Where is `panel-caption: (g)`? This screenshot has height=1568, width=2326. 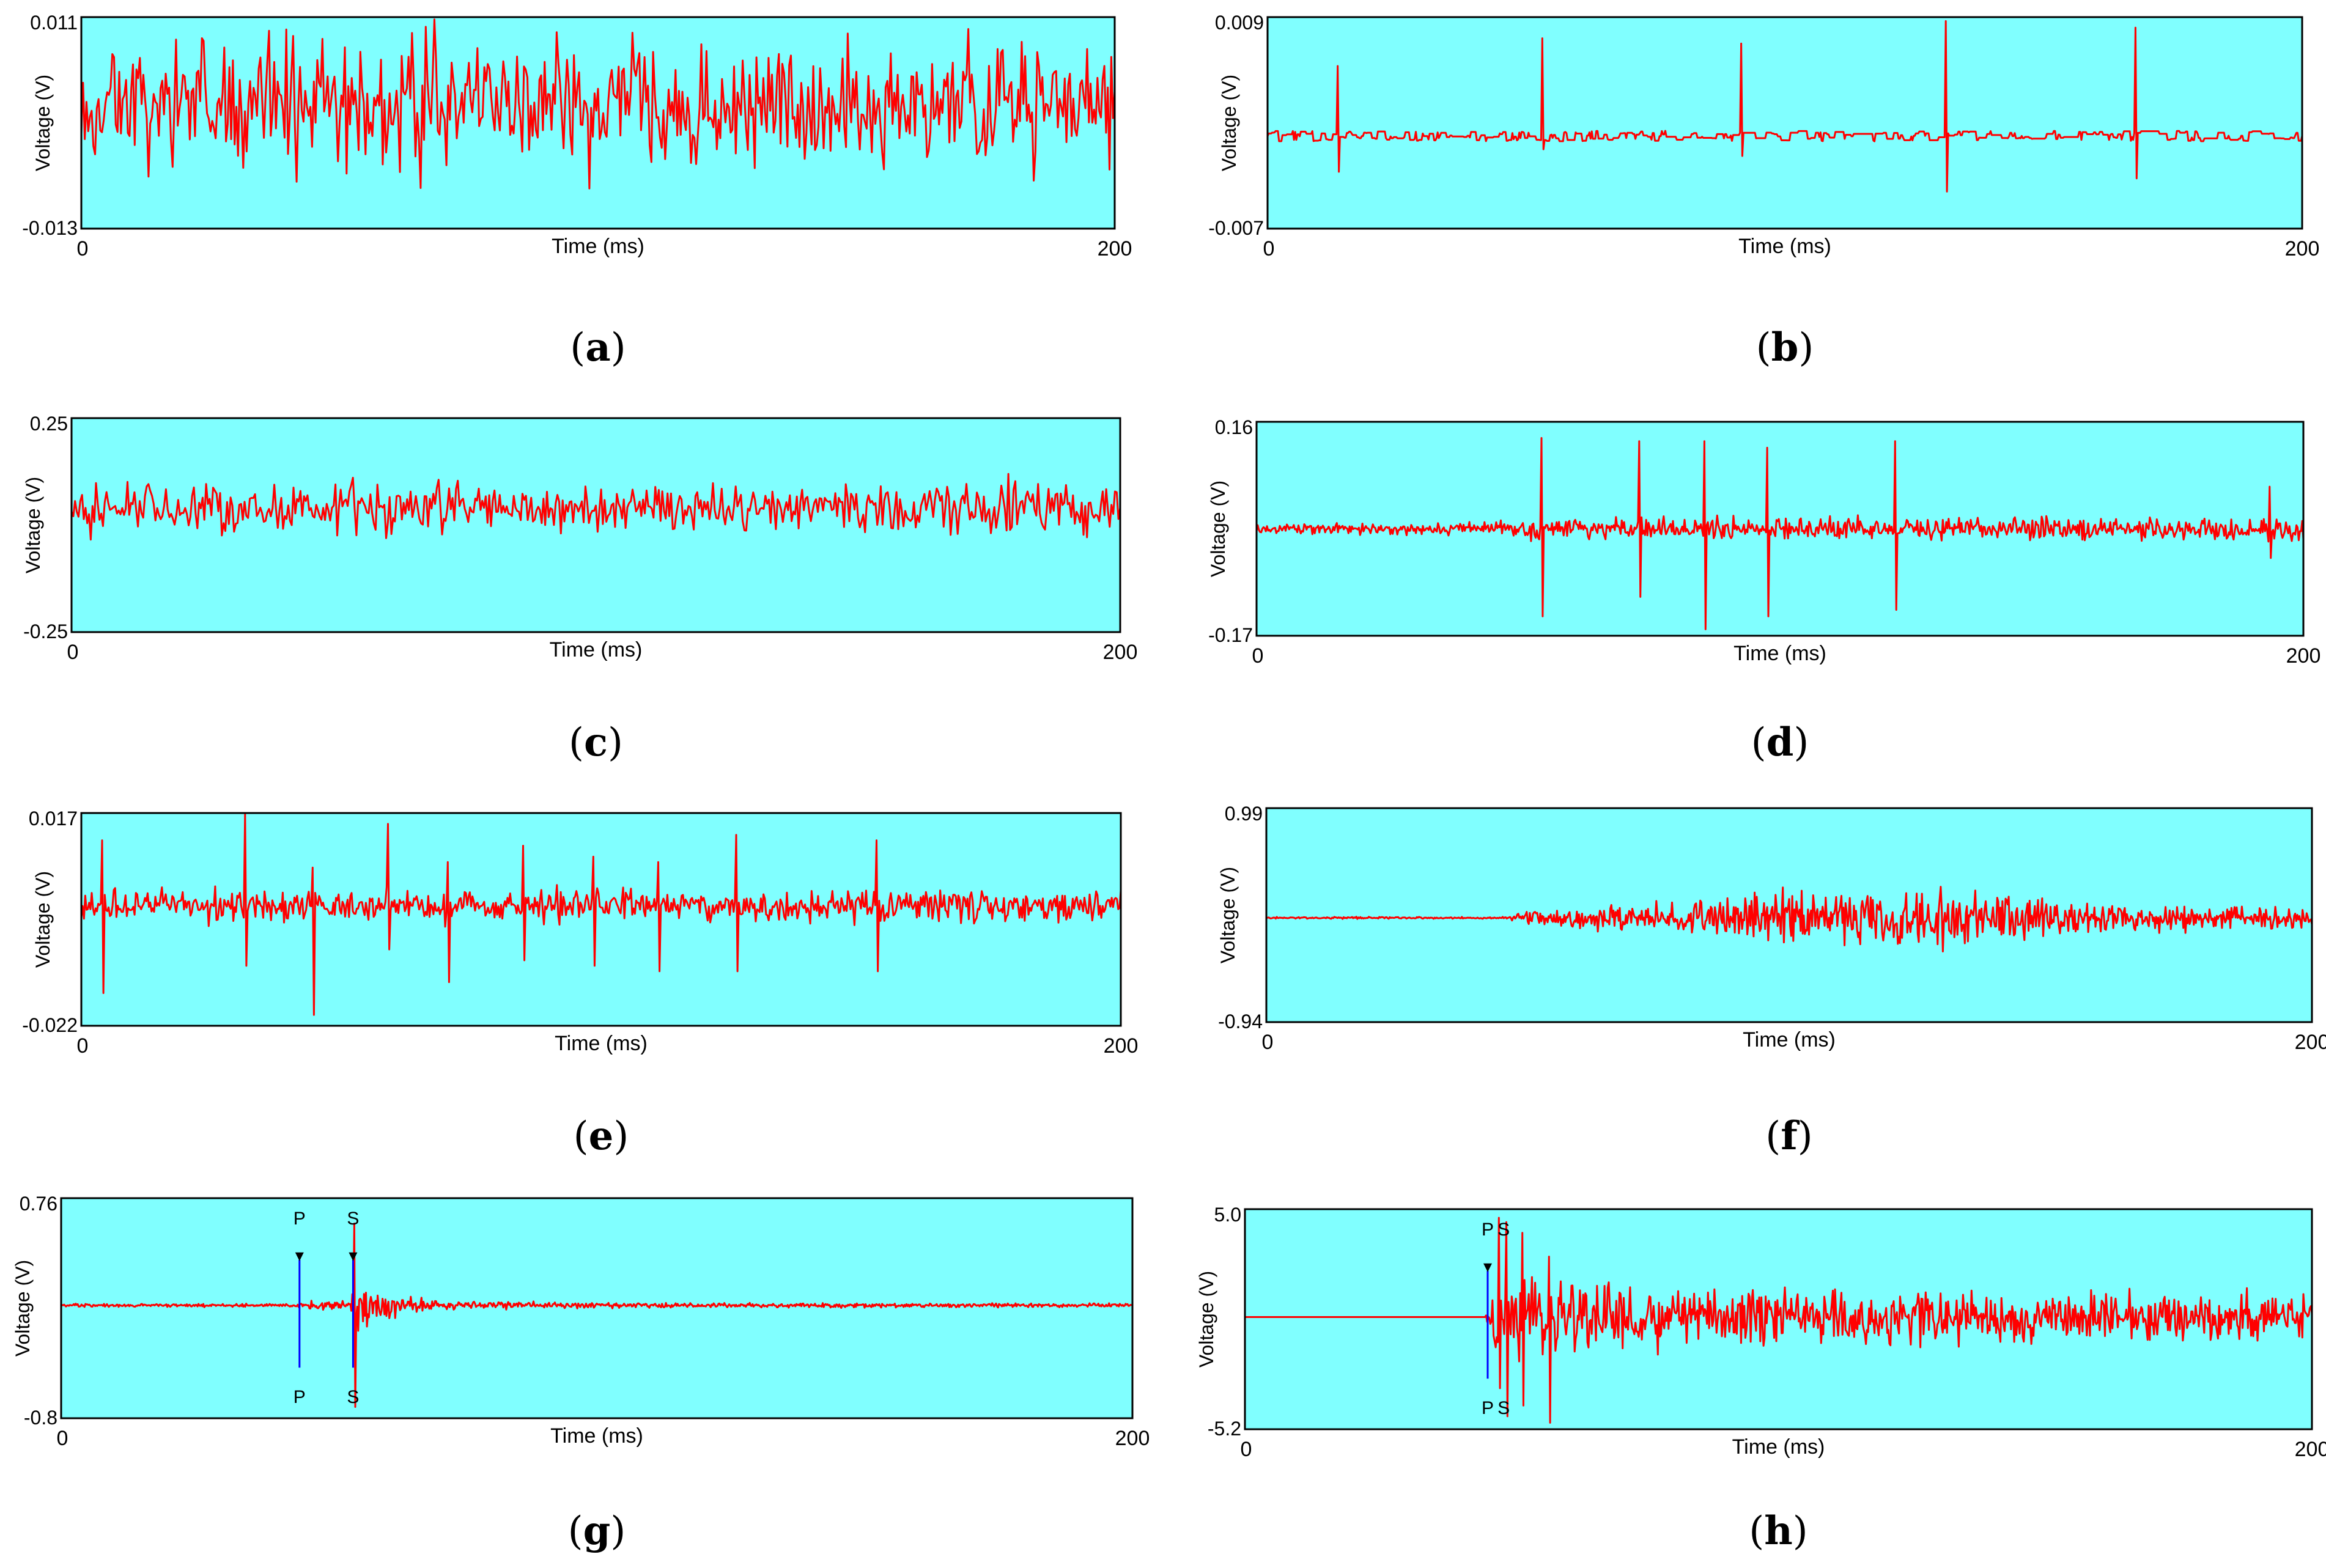 panel-caption: (g) is located at coordinates (597, 1531).